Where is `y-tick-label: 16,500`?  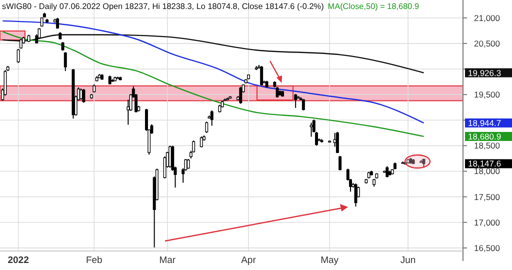 y-tick-label: 16,500 is located at coordinates (487, 247).